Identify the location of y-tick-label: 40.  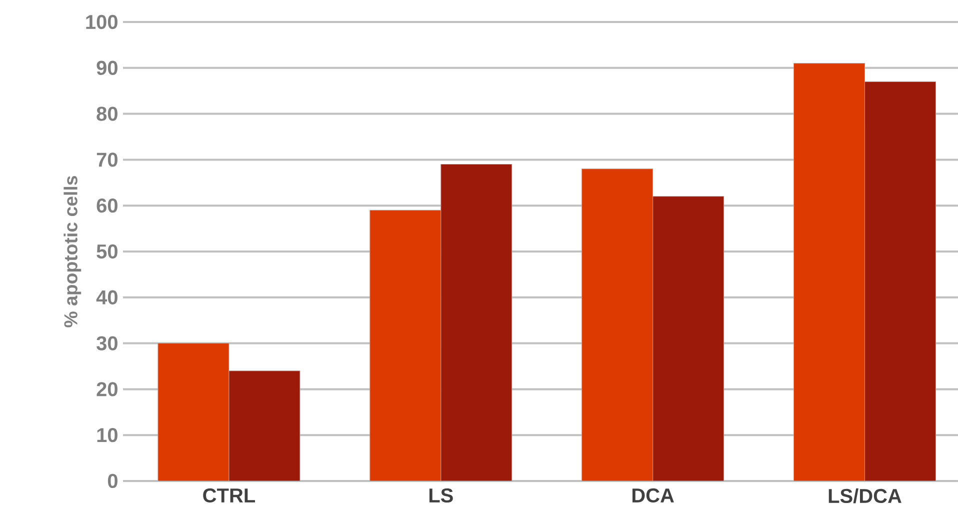
(107, 297).